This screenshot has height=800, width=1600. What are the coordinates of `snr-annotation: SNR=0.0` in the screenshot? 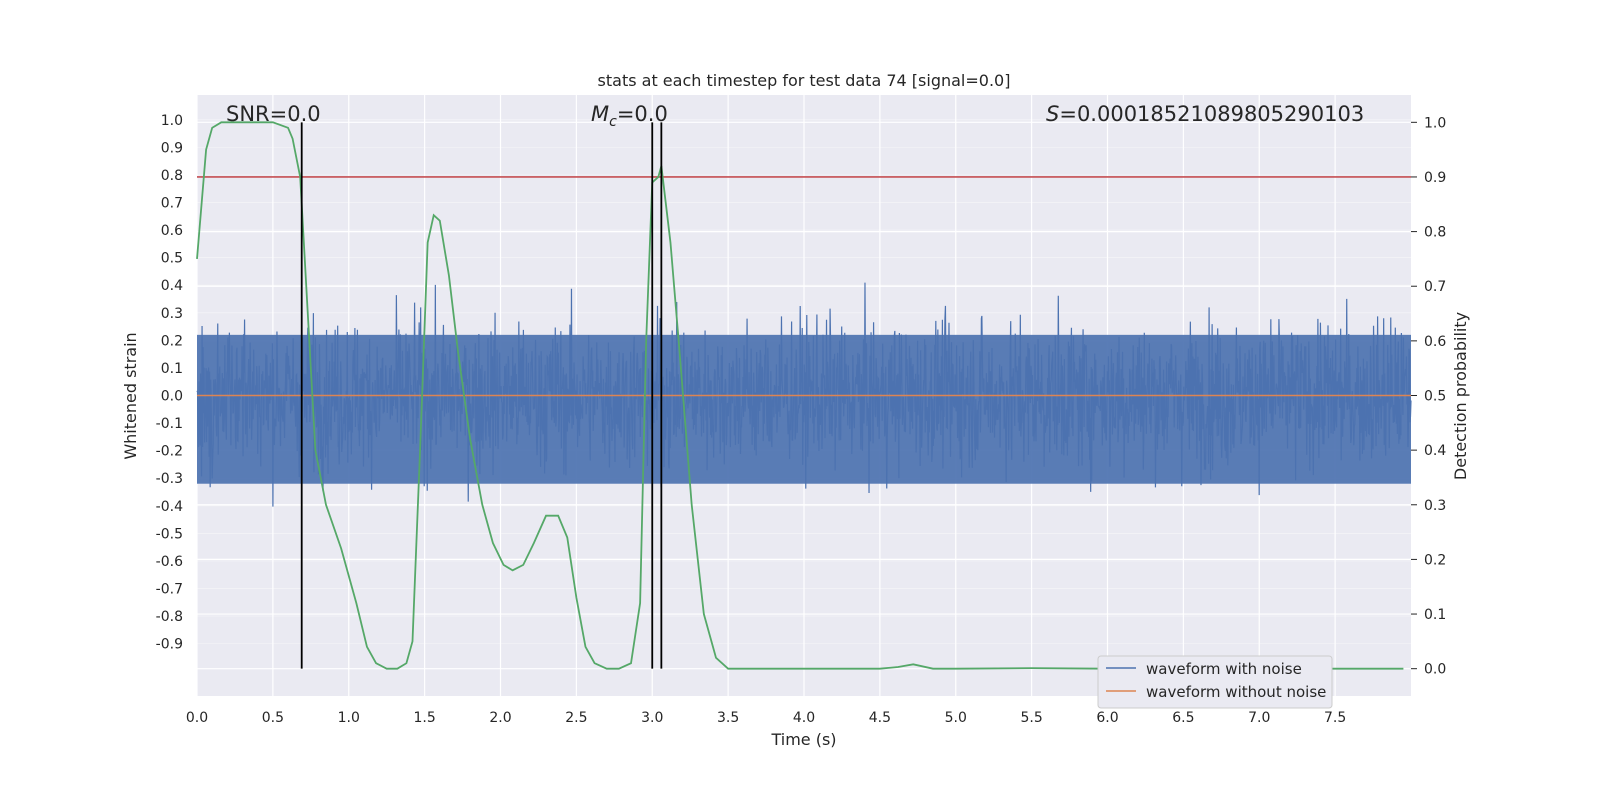 It's located at (273, 114).